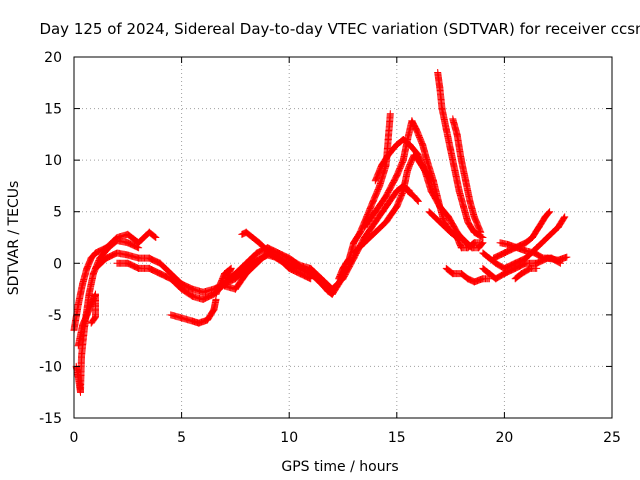  I want to click on y-tick-label: 15, so click(53, 110).